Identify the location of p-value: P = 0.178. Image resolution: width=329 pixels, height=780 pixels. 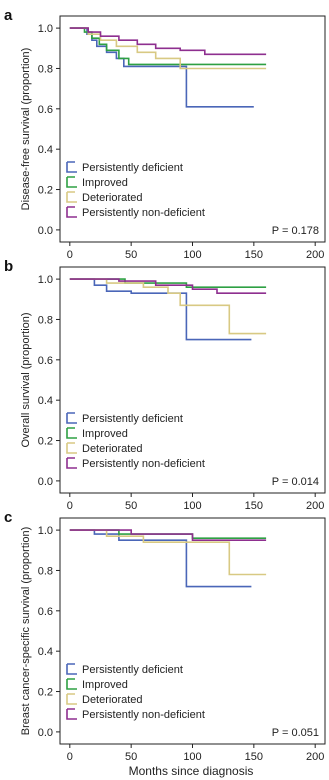
(295, 231).